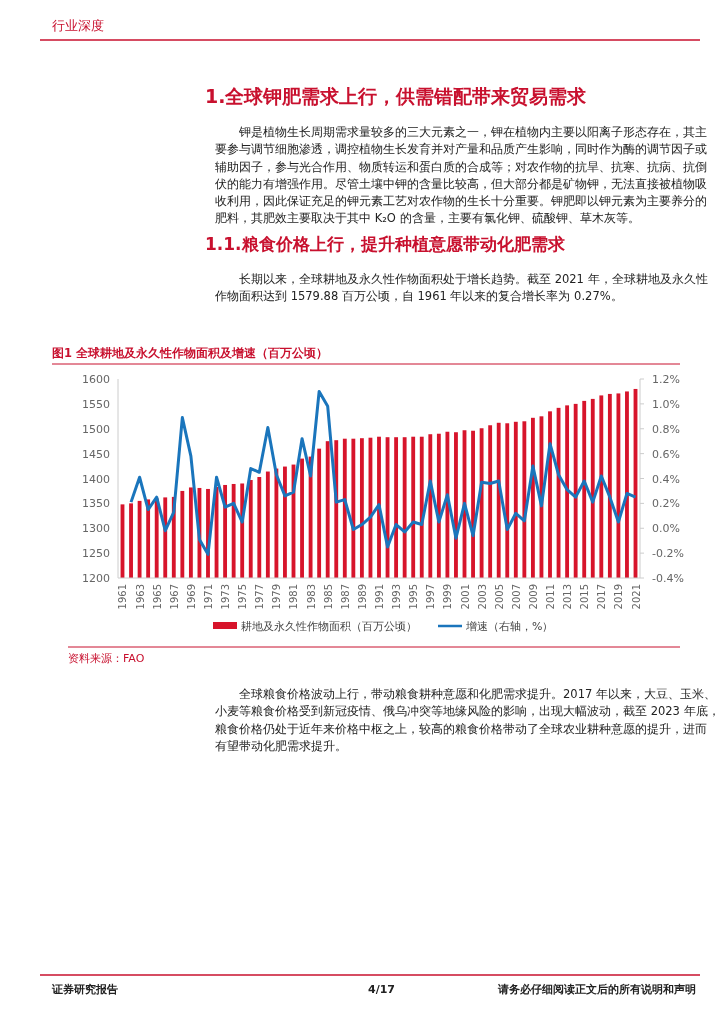 The width and height of the screenshot is (724, 1024). Describe the element at coordinates (414, 597) in the screenshot. I see `x-tick-label: 1995` at that location.